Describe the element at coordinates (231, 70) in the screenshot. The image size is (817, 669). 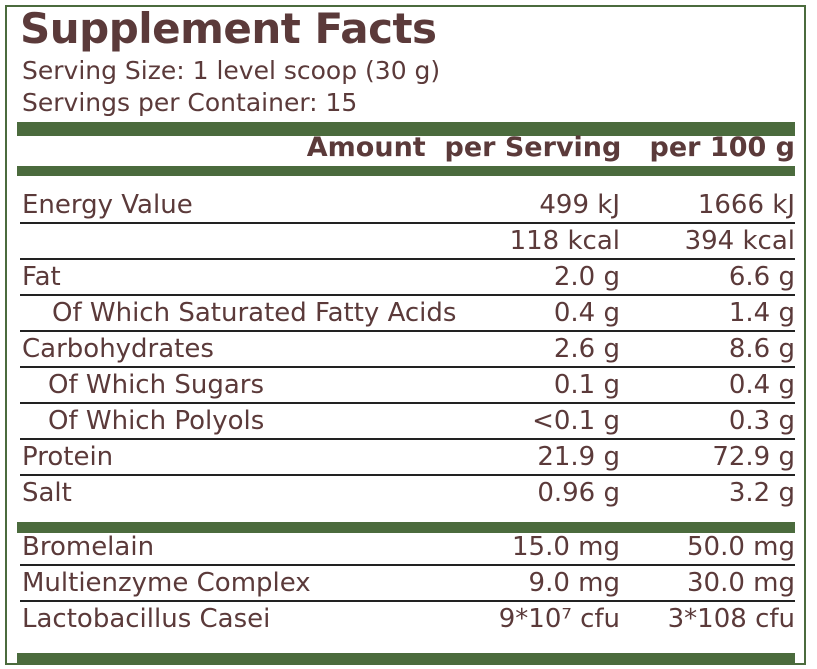
I see `serving-size: Serving Size: 1 level scoop (30 g)` at that location.